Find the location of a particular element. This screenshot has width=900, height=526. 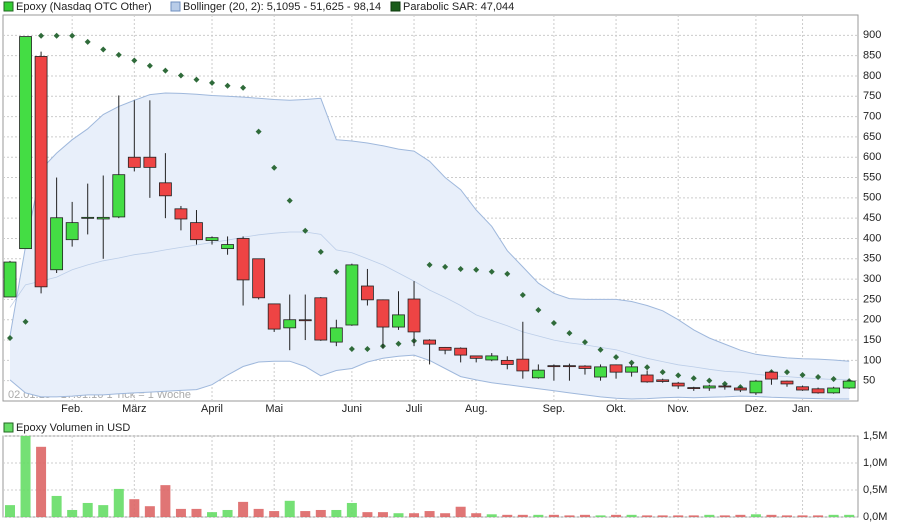

y-tick-label: 650 is located at coordinates (872, 137).